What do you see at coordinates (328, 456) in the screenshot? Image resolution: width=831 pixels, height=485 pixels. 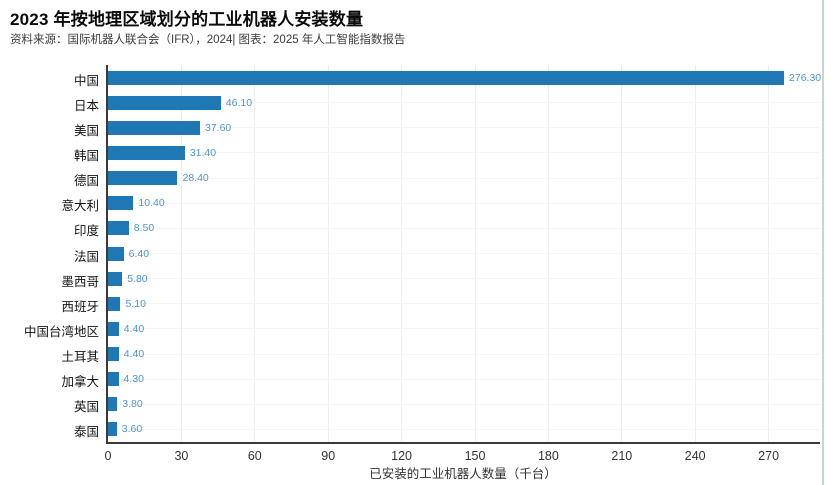 I see `x-tick-label: 90` at bounding box center [328, 456].